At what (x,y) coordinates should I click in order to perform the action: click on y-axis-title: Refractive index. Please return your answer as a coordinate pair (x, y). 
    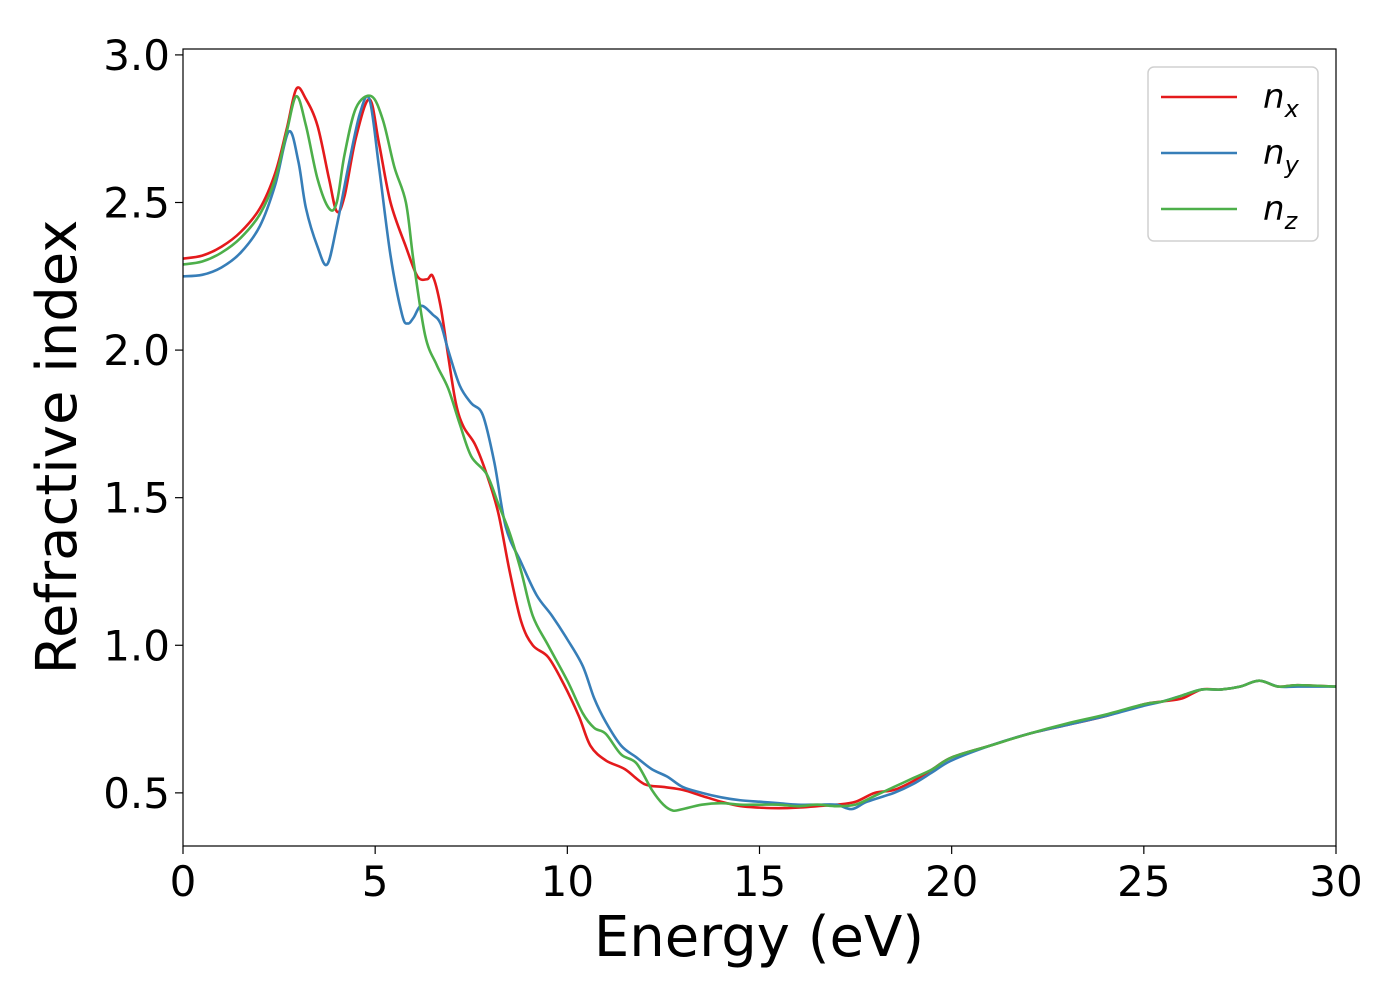
    Looking at the image, I should click on (57, 447).